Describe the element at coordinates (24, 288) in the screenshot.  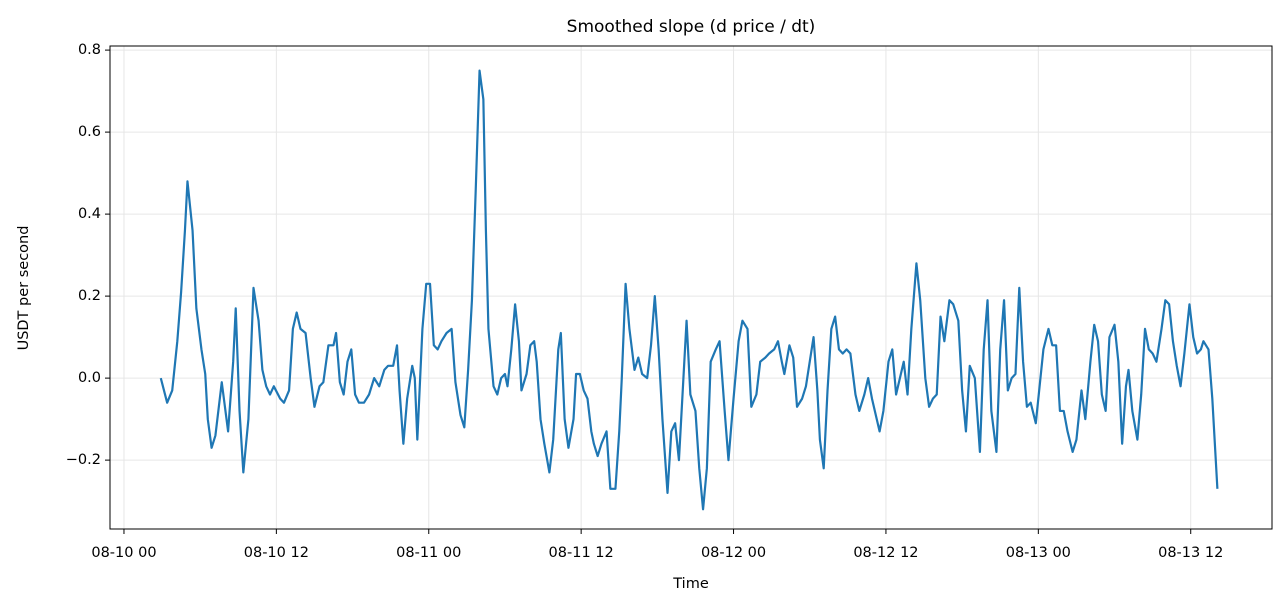
I see `y-axis-label: USDT per second` at that location.